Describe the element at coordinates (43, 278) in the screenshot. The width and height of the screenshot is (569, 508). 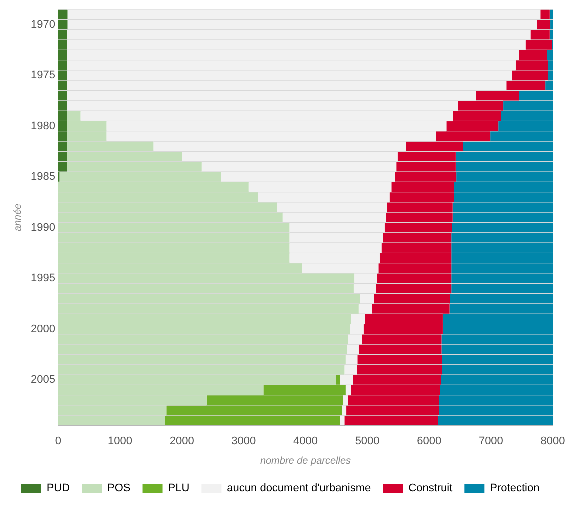
I see `y-tick-label: 1995` at that location.